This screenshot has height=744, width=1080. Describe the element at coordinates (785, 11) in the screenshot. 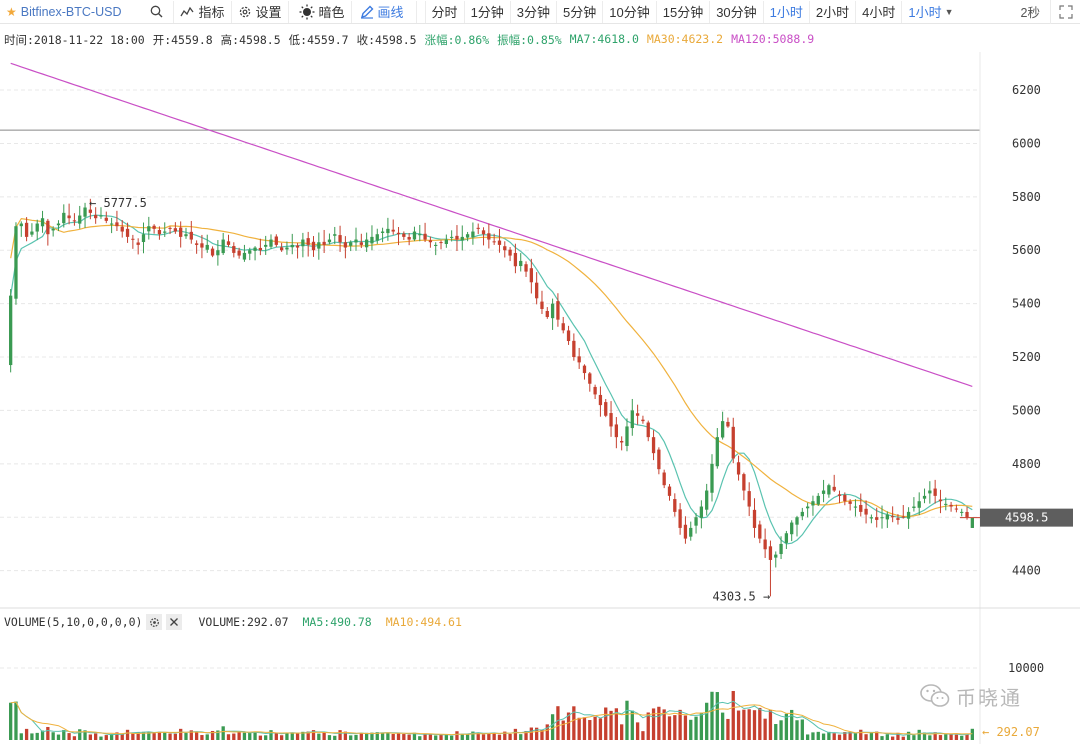

I see `interval-button-7: 1小时` at that location.